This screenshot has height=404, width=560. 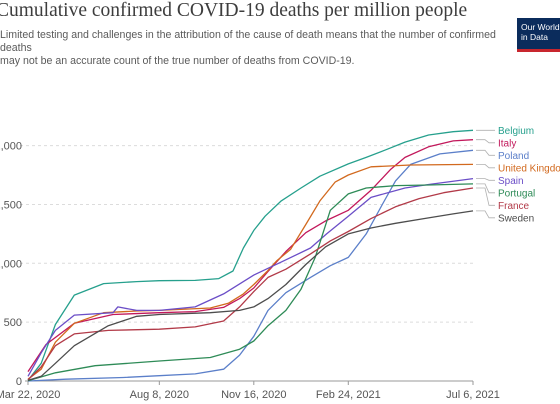 What do you see at coordinates (516, 218) in the screenshot?
I see `legend-label-sweden: Sweden` at bounding box center [516, 218].